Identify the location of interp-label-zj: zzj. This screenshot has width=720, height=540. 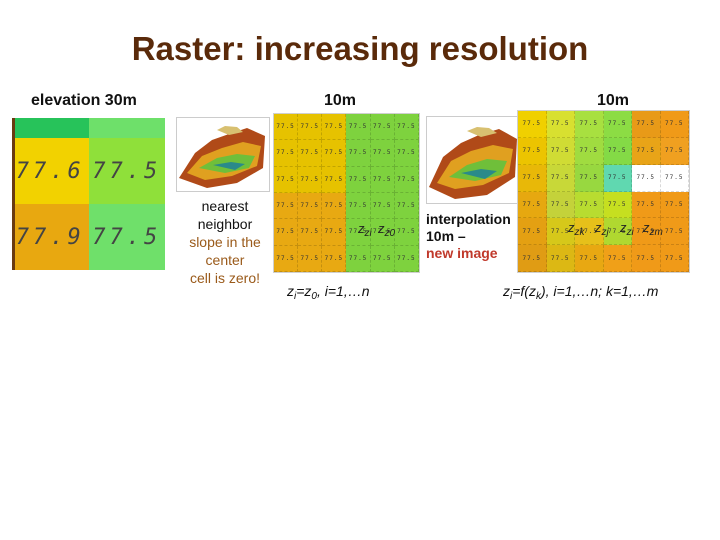
(602, 229).